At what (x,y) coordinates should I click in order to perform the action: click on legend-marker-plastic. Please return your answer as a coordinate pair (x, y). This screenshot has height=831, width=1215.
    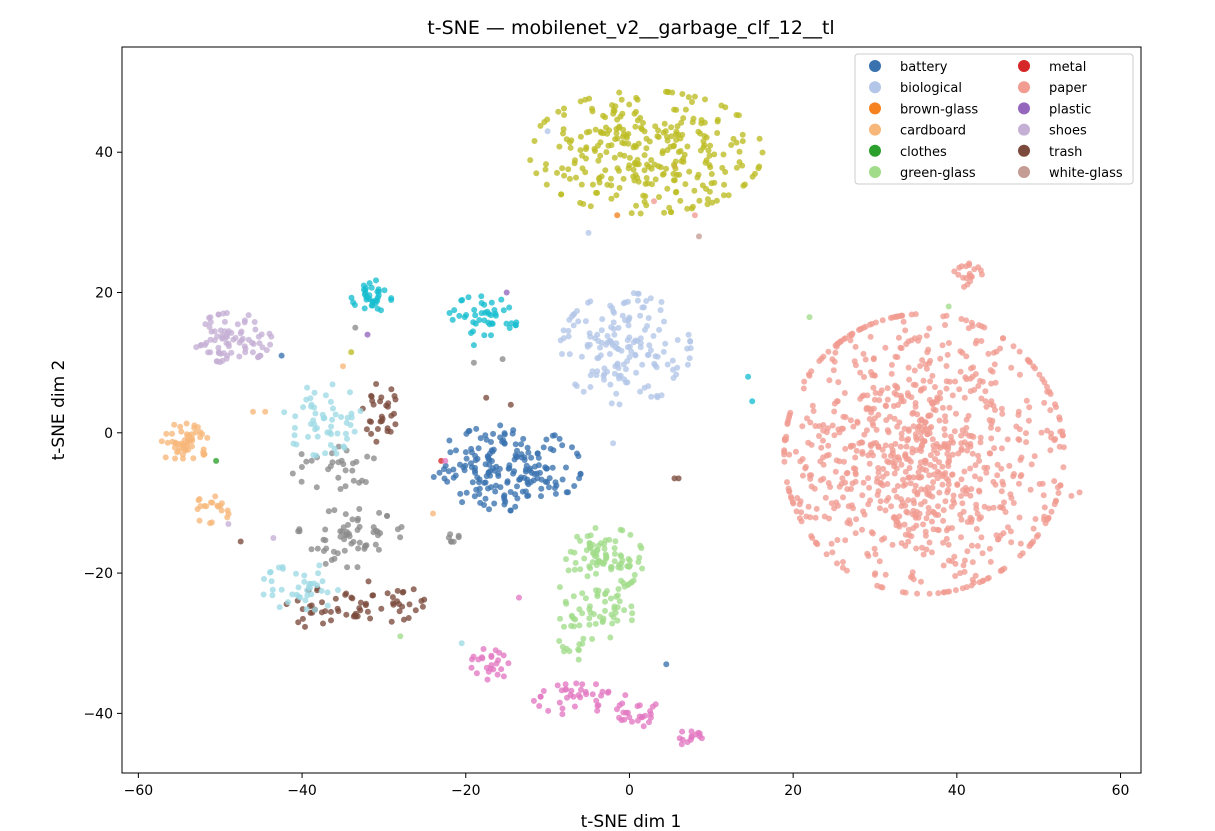
    Looking at the image, I should click on (1024, 108).